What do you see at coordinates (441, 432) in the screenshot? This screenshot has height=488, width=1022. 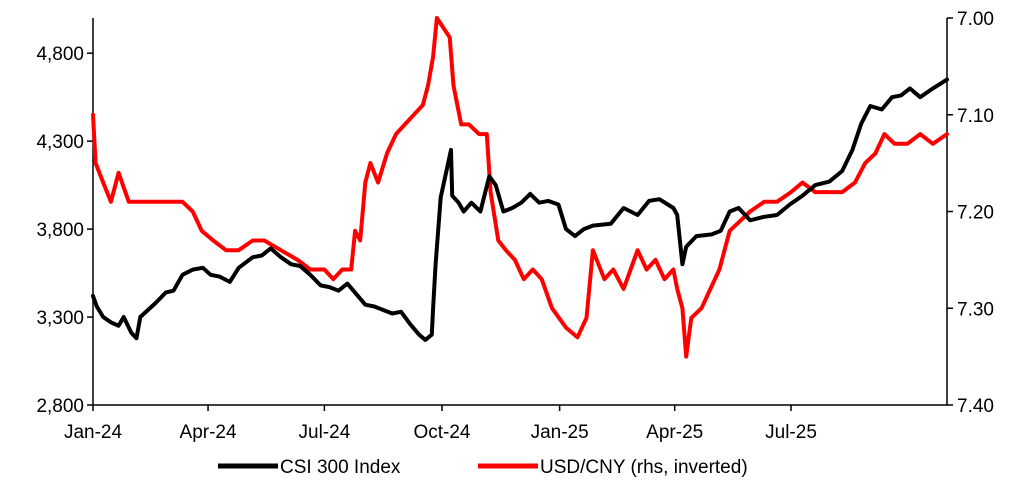 I see `x-tick-label: Oct-24` at bounding box center [441, 432].